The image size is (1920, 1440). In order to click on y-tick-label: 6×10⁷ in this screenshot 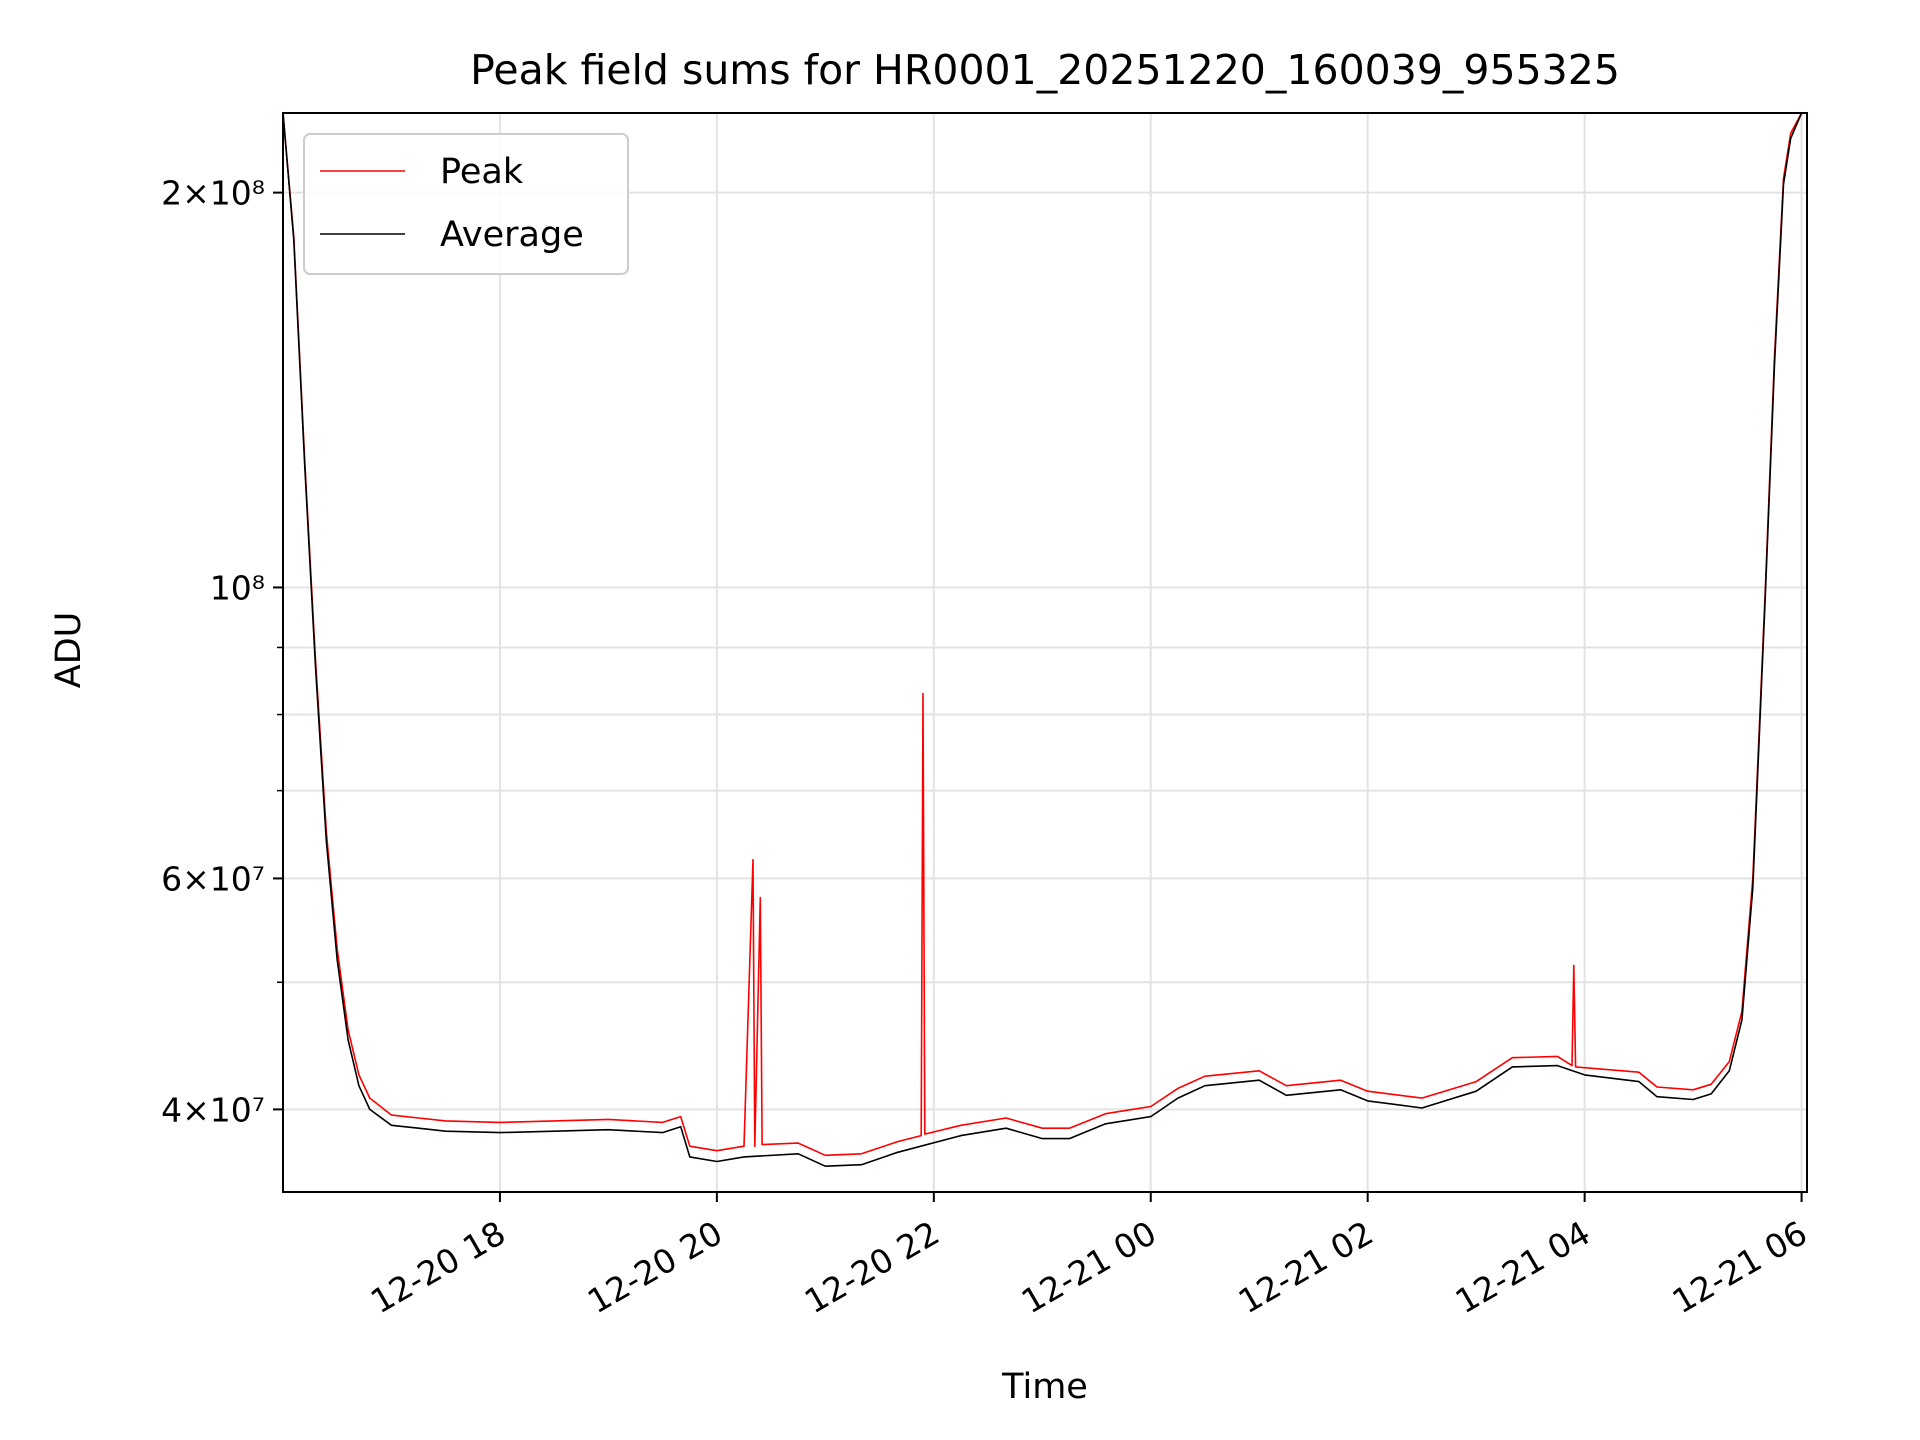, I will do `click(213, 878)`.